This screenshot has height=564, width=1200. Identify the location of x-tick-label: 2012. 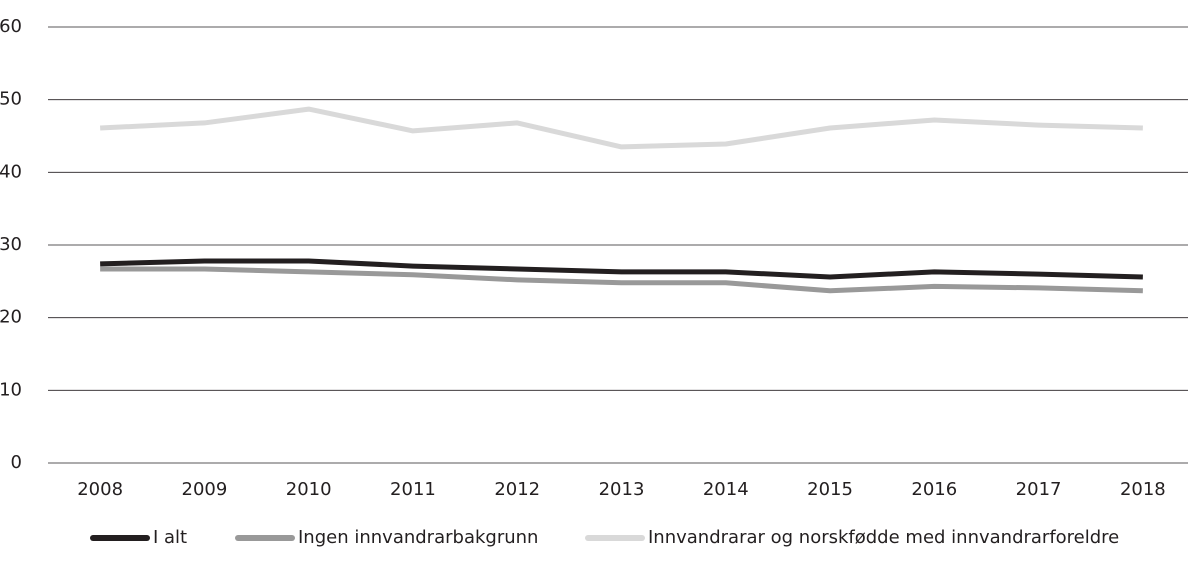
(517, 489).